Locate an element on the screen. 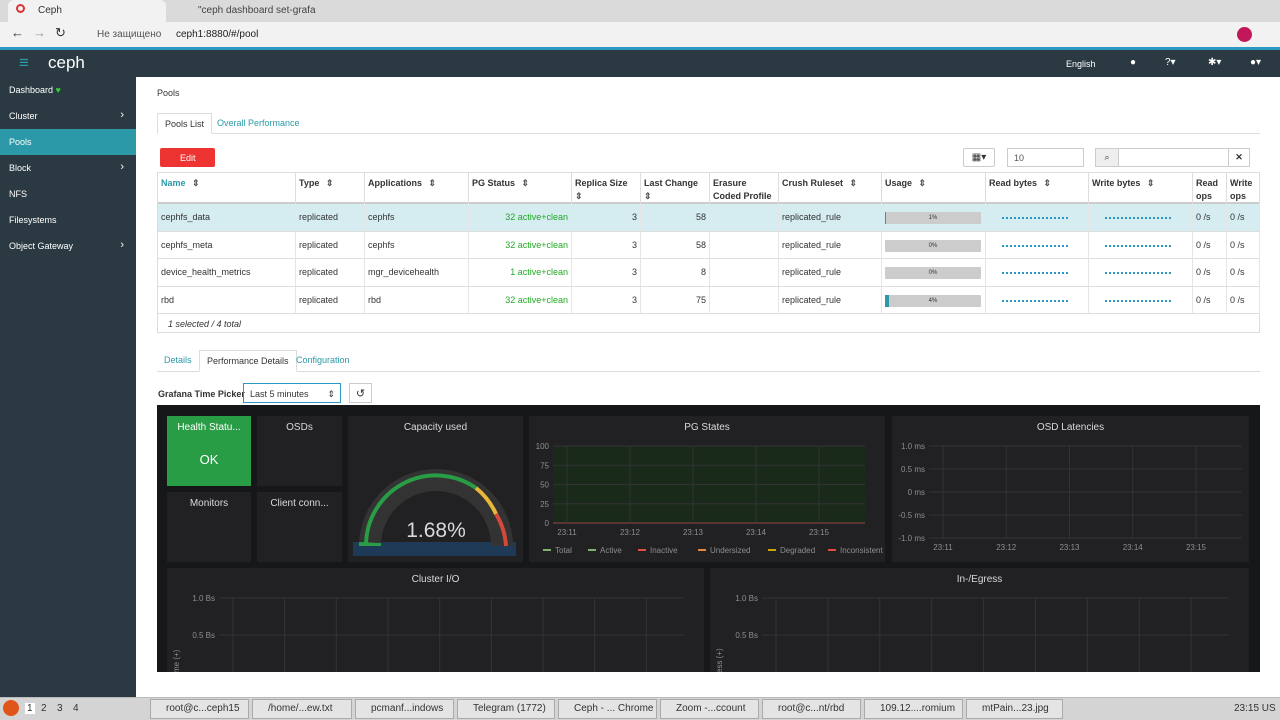  column-header: Applications ⇕ is located at coordinates (417, 188).